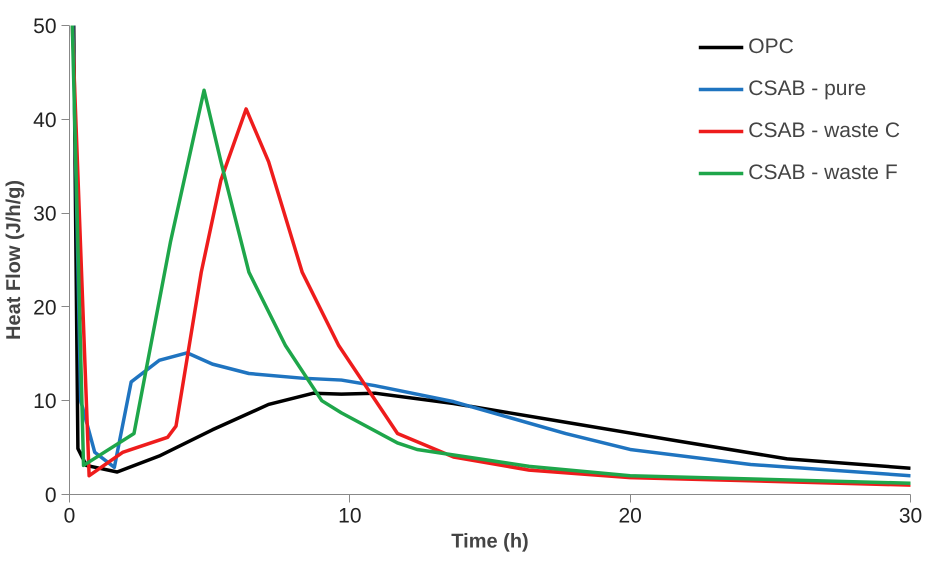  Describe the element at coordinates (824, 131) in the screenshot. I see `legend-label: CSAB - waste C` at that location.